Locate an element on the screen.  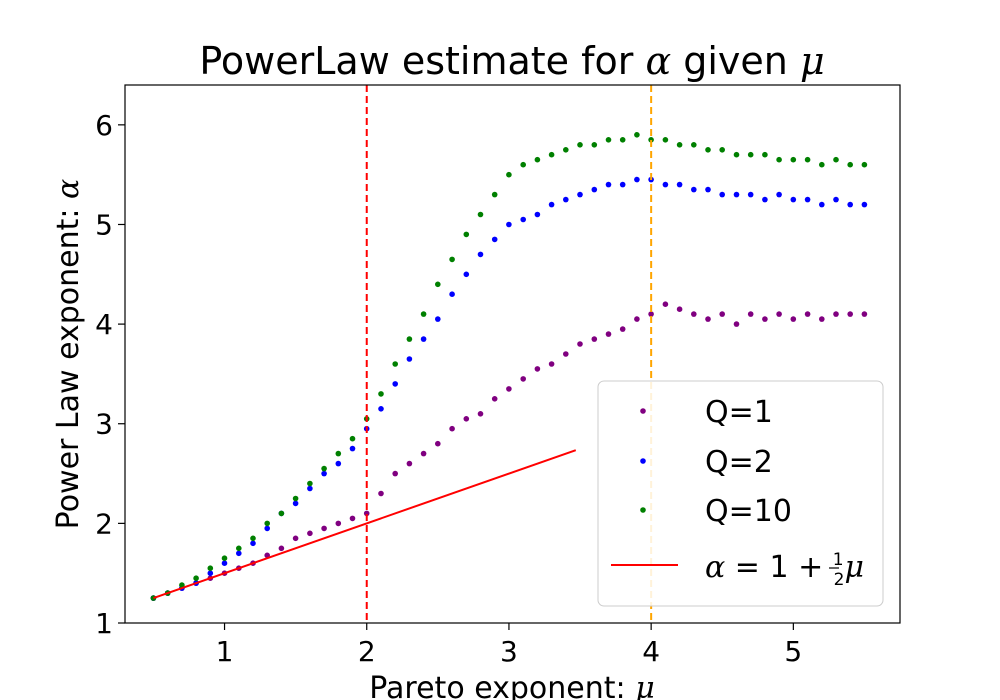
x-axis-label-prefix: Pareto exponent: is located at coordinates (502, 685).